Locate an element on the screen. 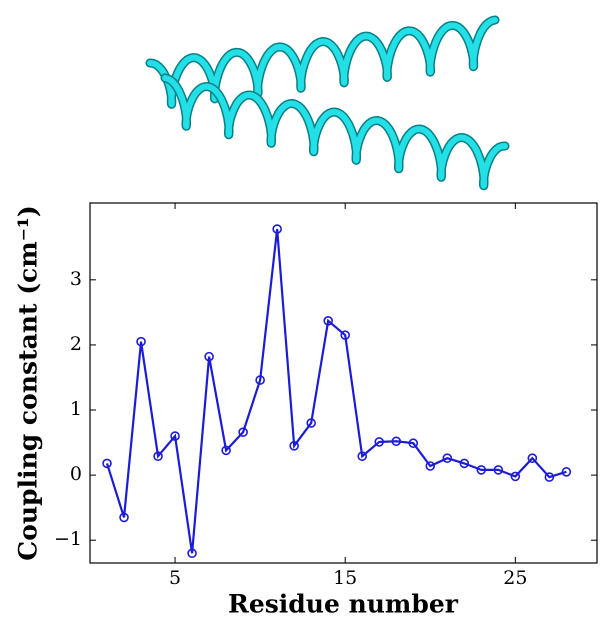  y-tick-label: 3 is located at coordinates (76, 279).